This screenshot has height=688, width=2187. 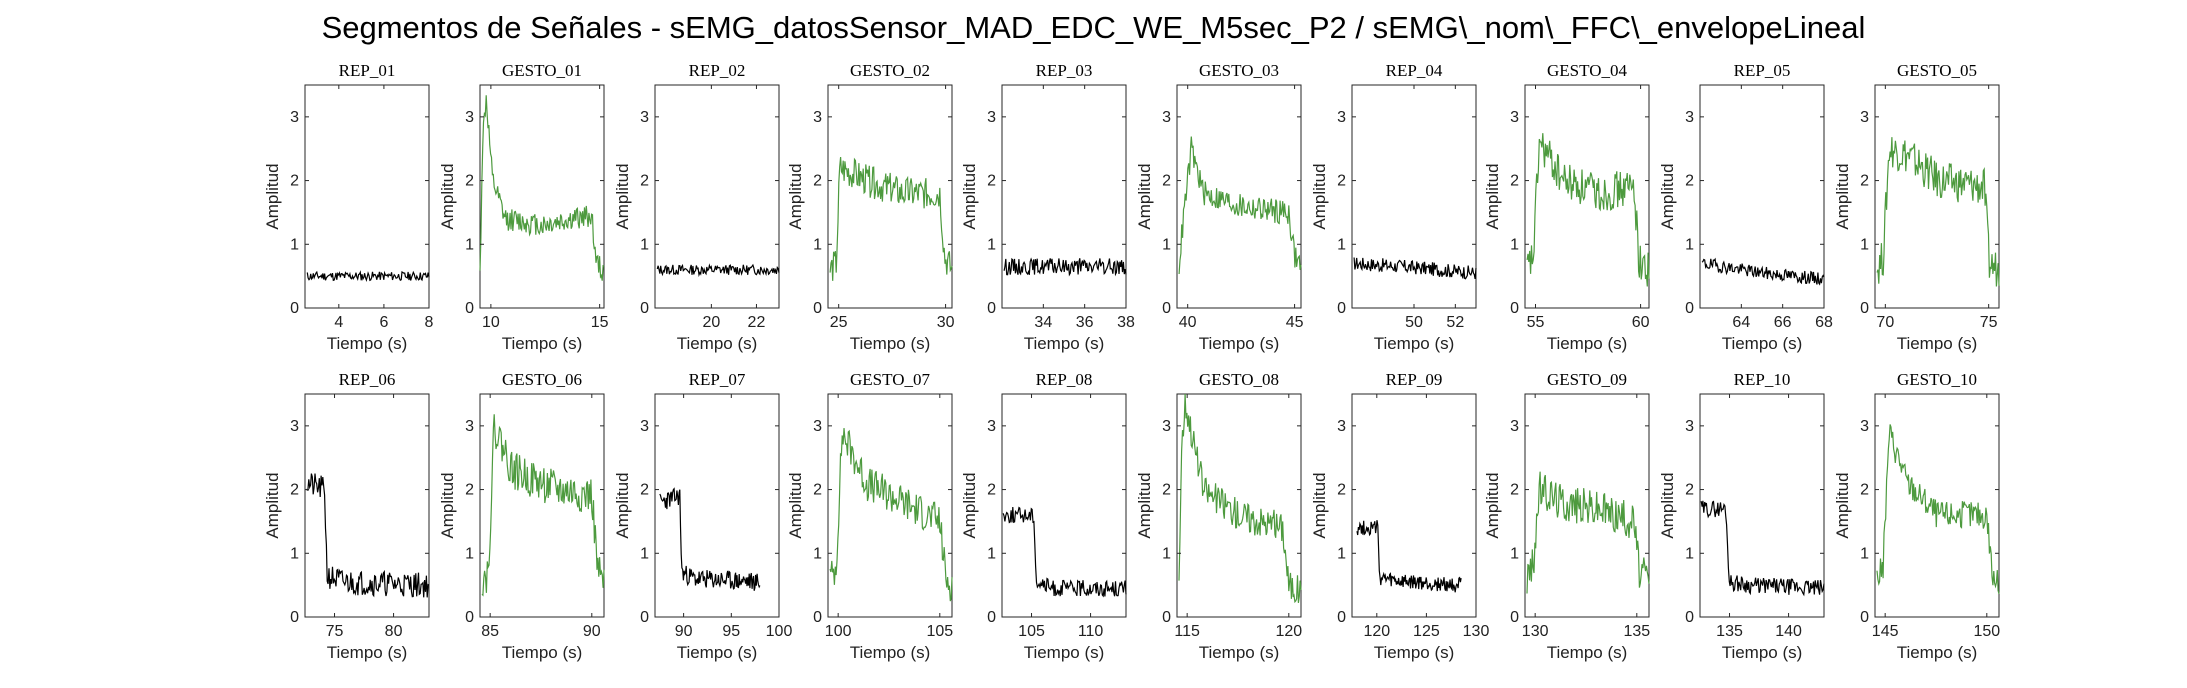 I want to click on subplot-gesto-10: 0 1 2 3 145 150 GESTO_10 Tiempo (s) Amplitud, so click(x=1916, y=516).